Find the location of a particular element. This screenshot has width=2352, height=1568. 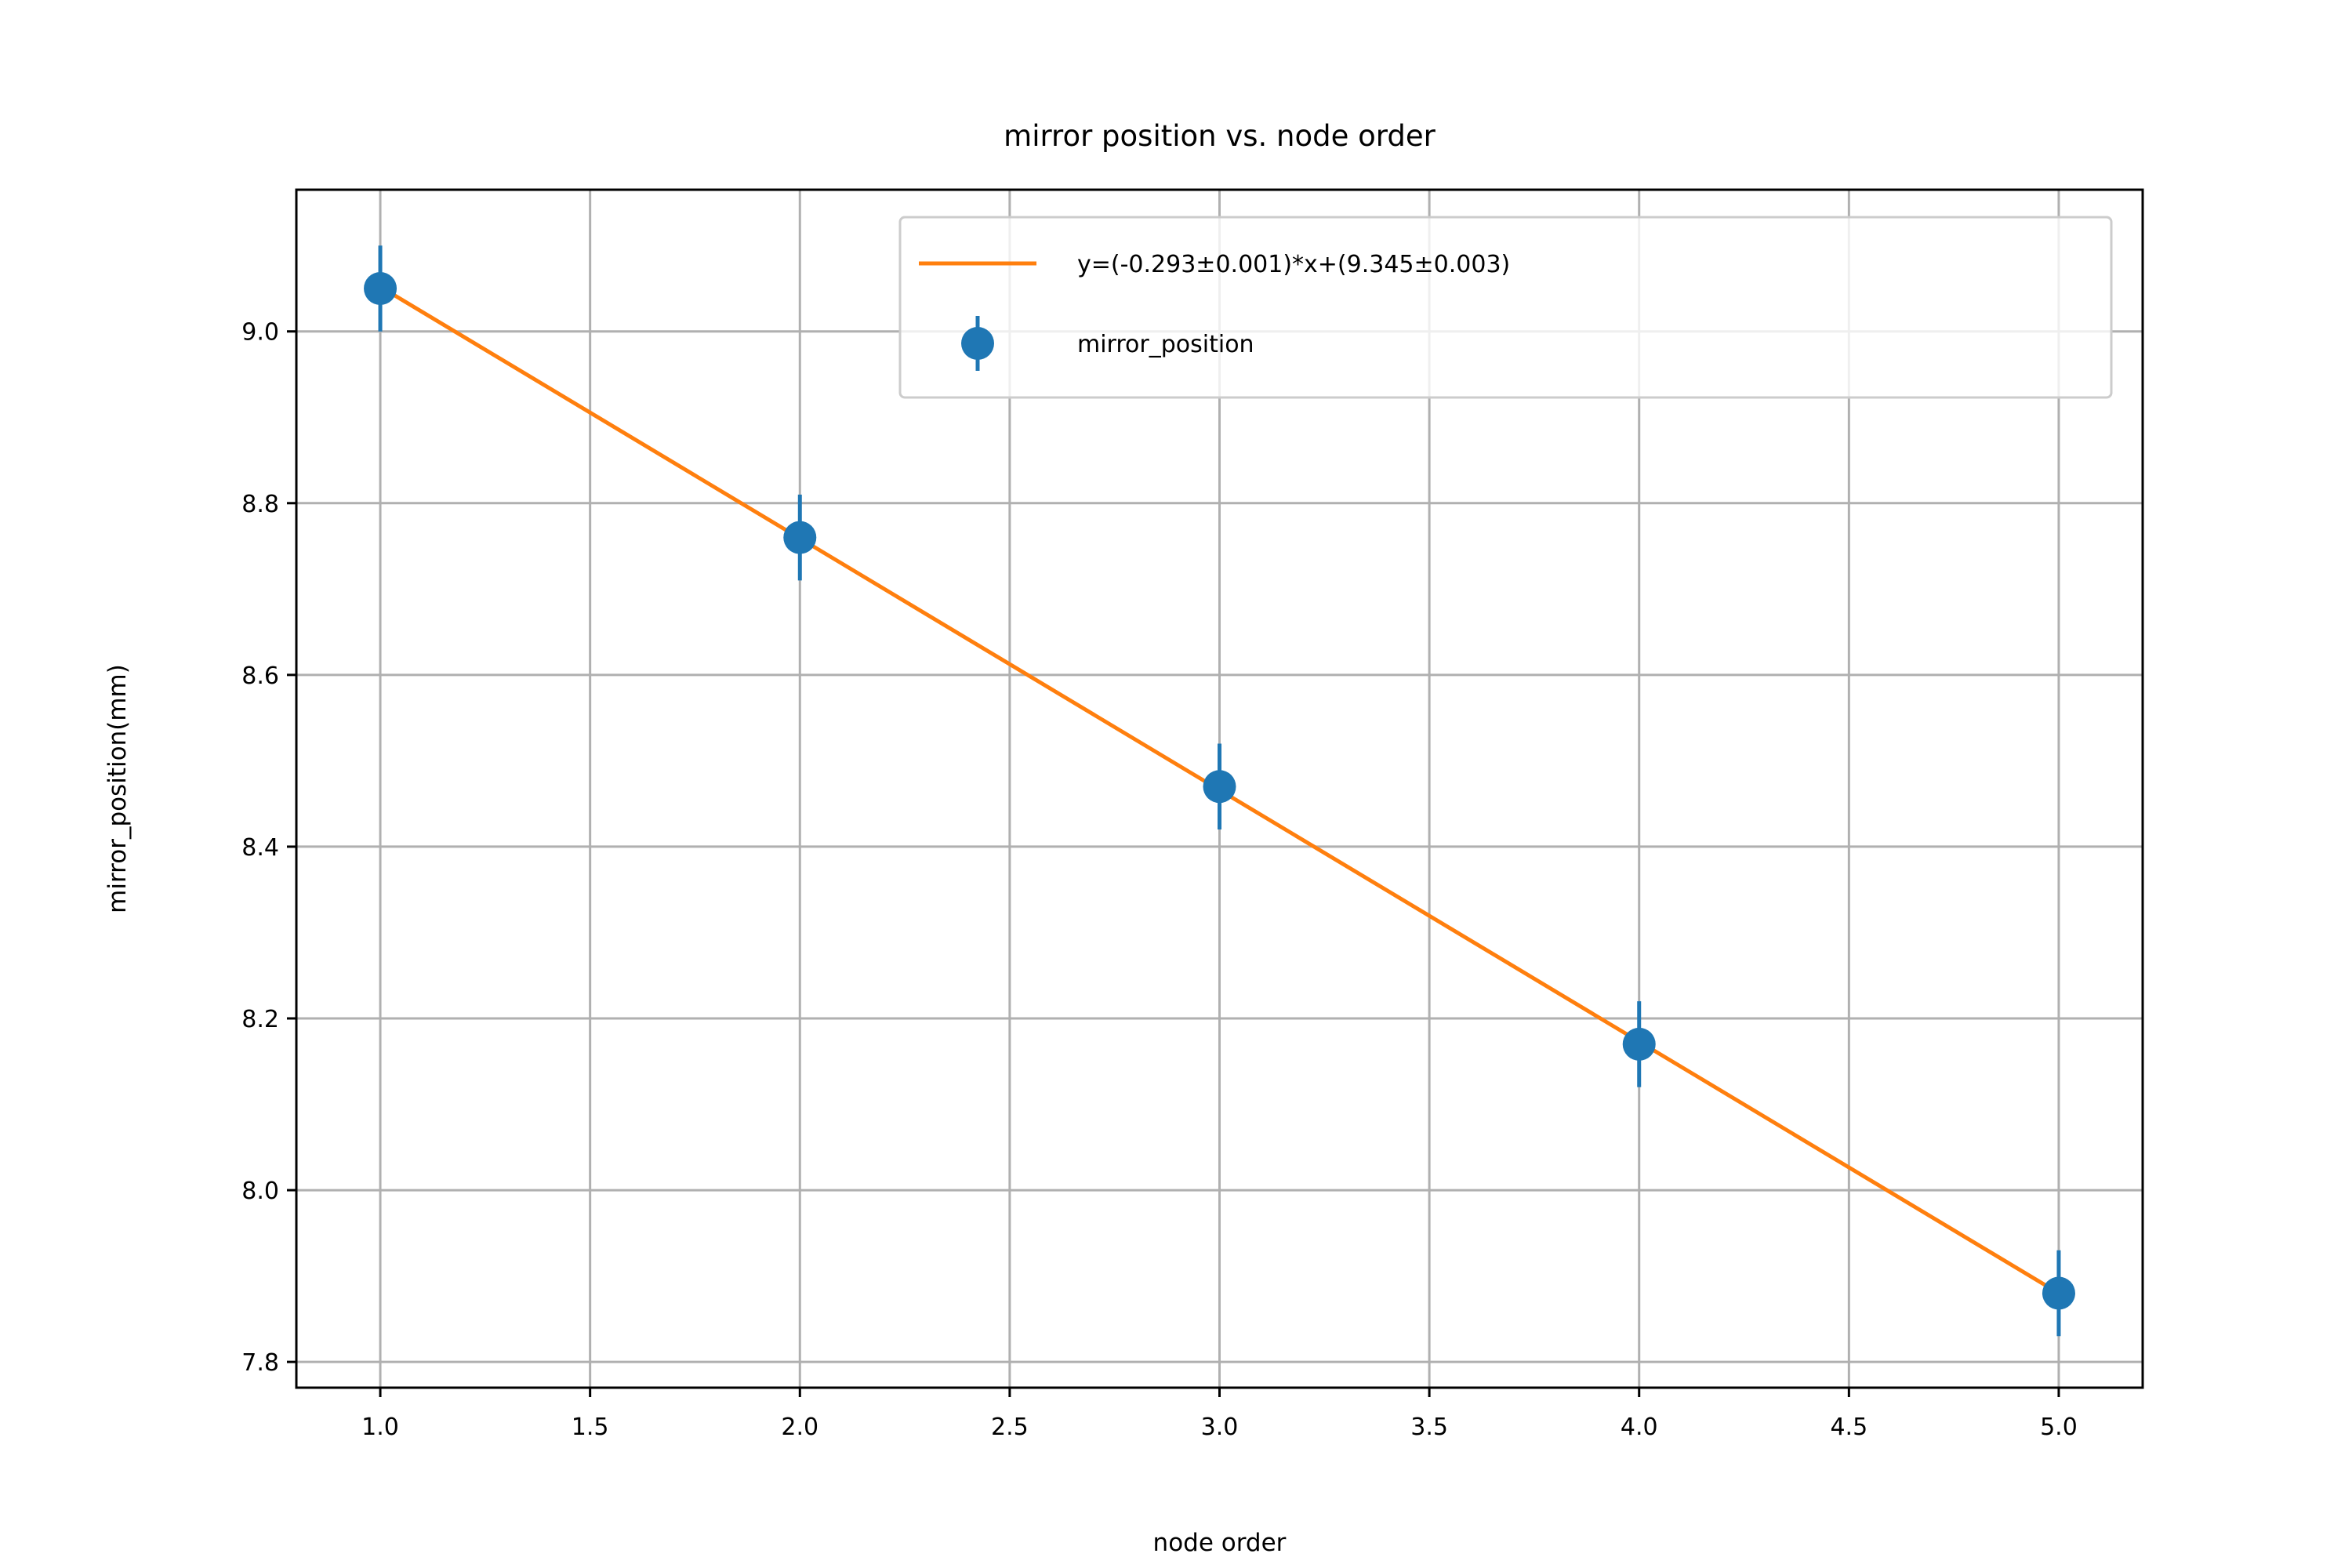

x-tick-label: 4.0 is located at coordinates (1639, 1427).